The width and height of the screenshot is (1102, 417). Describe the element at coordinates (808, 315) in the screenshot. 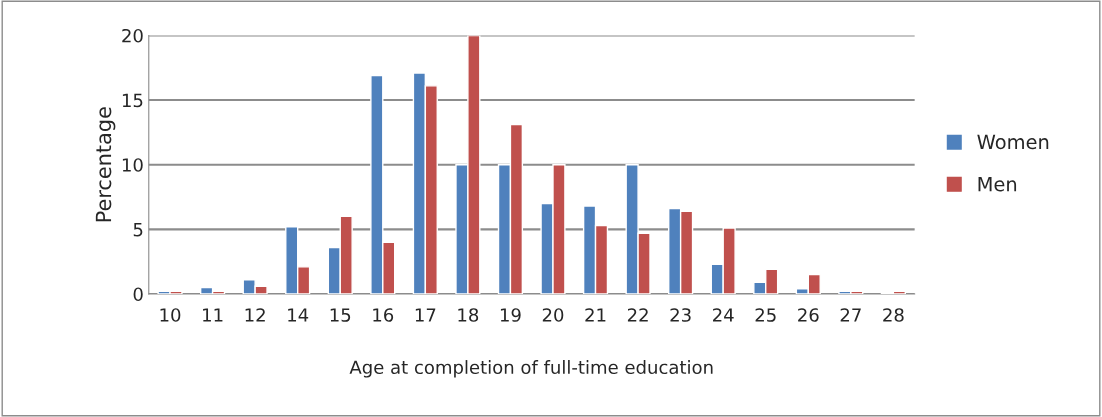

I see `x-tick-label: 26` at that location.